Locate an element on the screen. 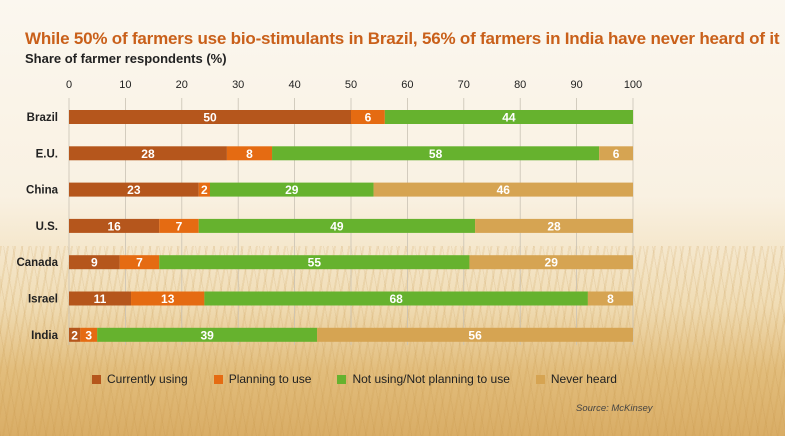 Image resolution: width=785 pixels, height=436 pixels. data-label: 23 is located at coordinates (134, 190).